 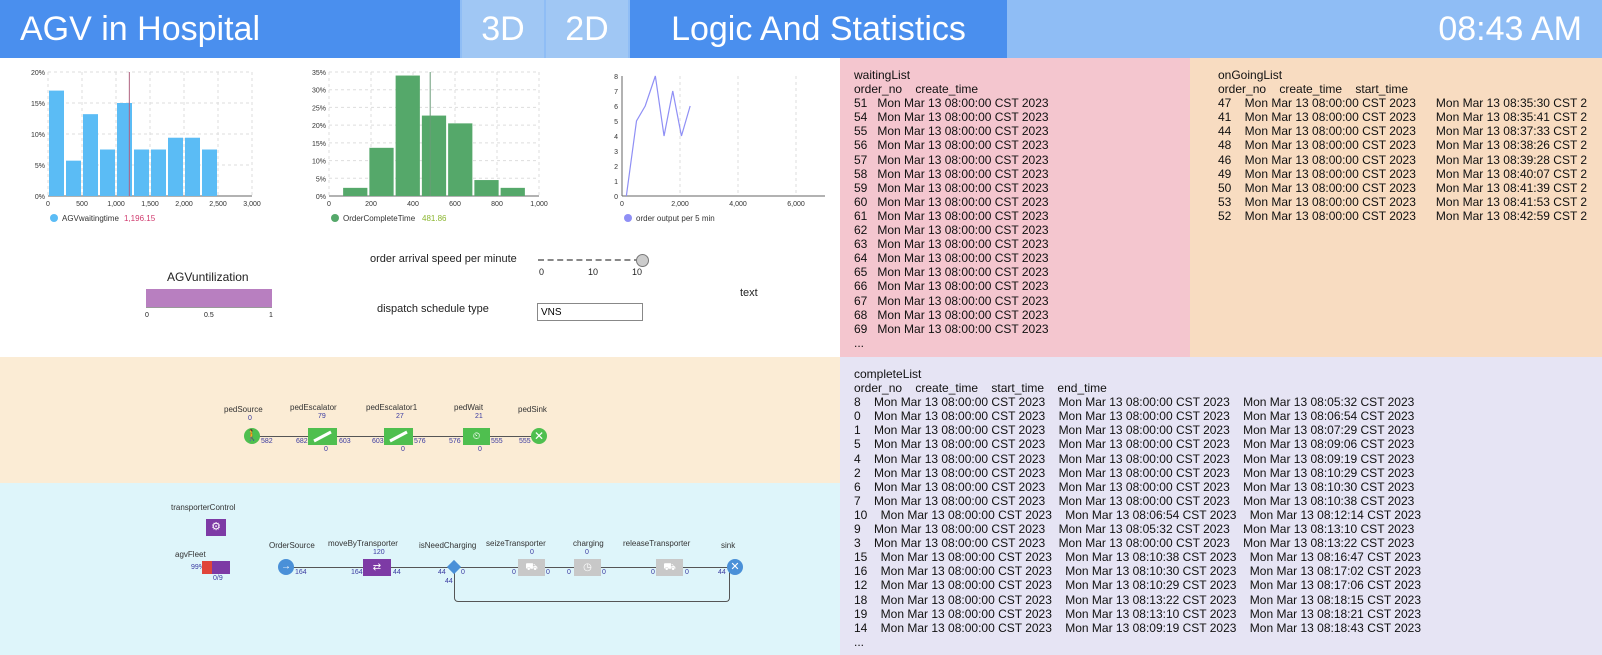 What do you see at coordinates (442, 572) in the screenshot?
I see `is-need-charging-in: 44` at bounding box center [442, 572].